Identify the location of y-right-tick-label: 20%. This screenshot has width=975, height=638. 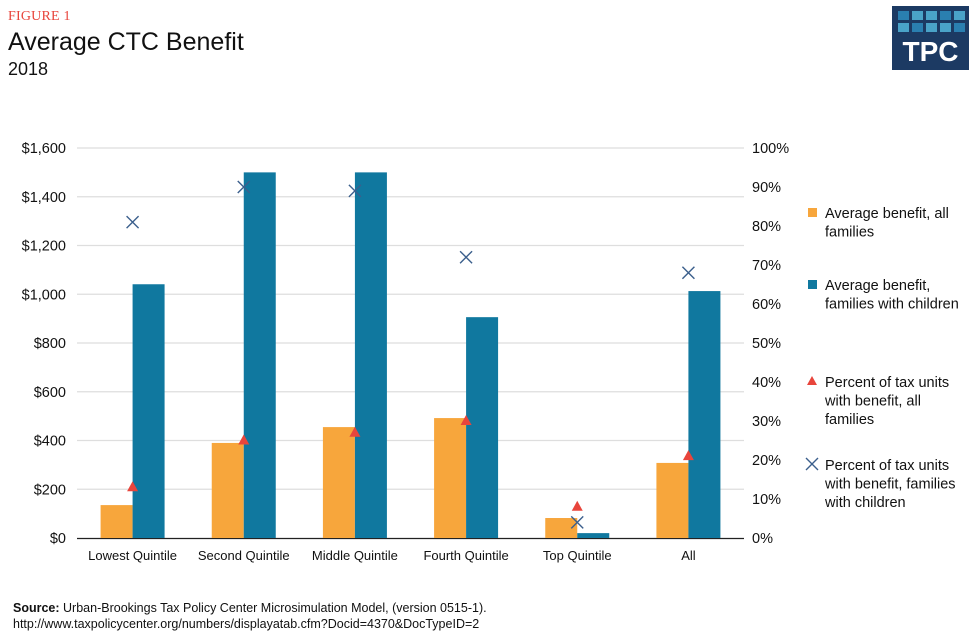
(766, 461).